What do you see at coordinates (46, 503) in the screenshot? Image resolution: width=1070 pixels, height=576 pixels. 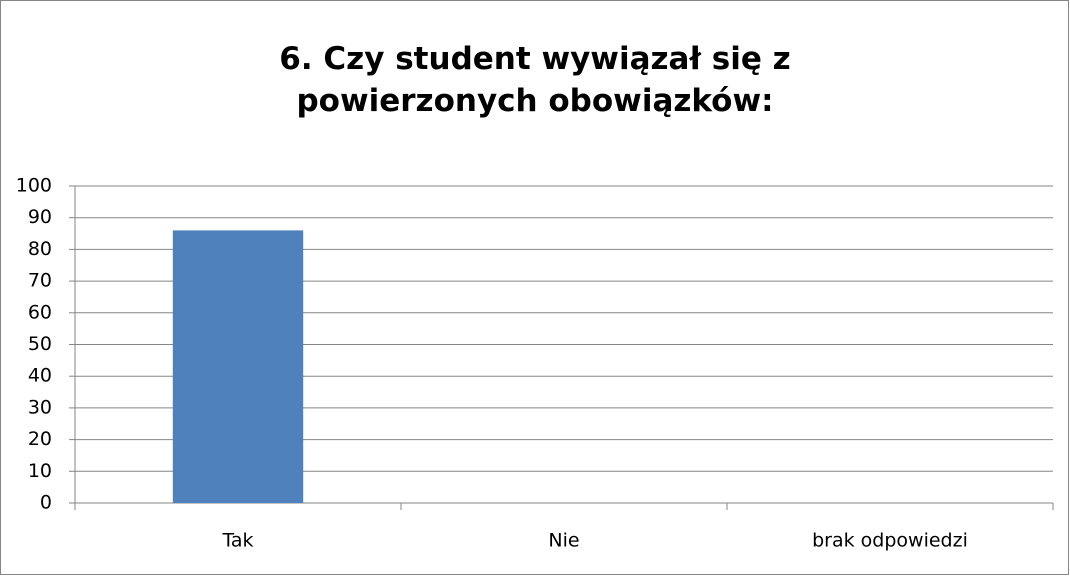 I see `y-tick-label: 0` at bounding box center [46, 503].